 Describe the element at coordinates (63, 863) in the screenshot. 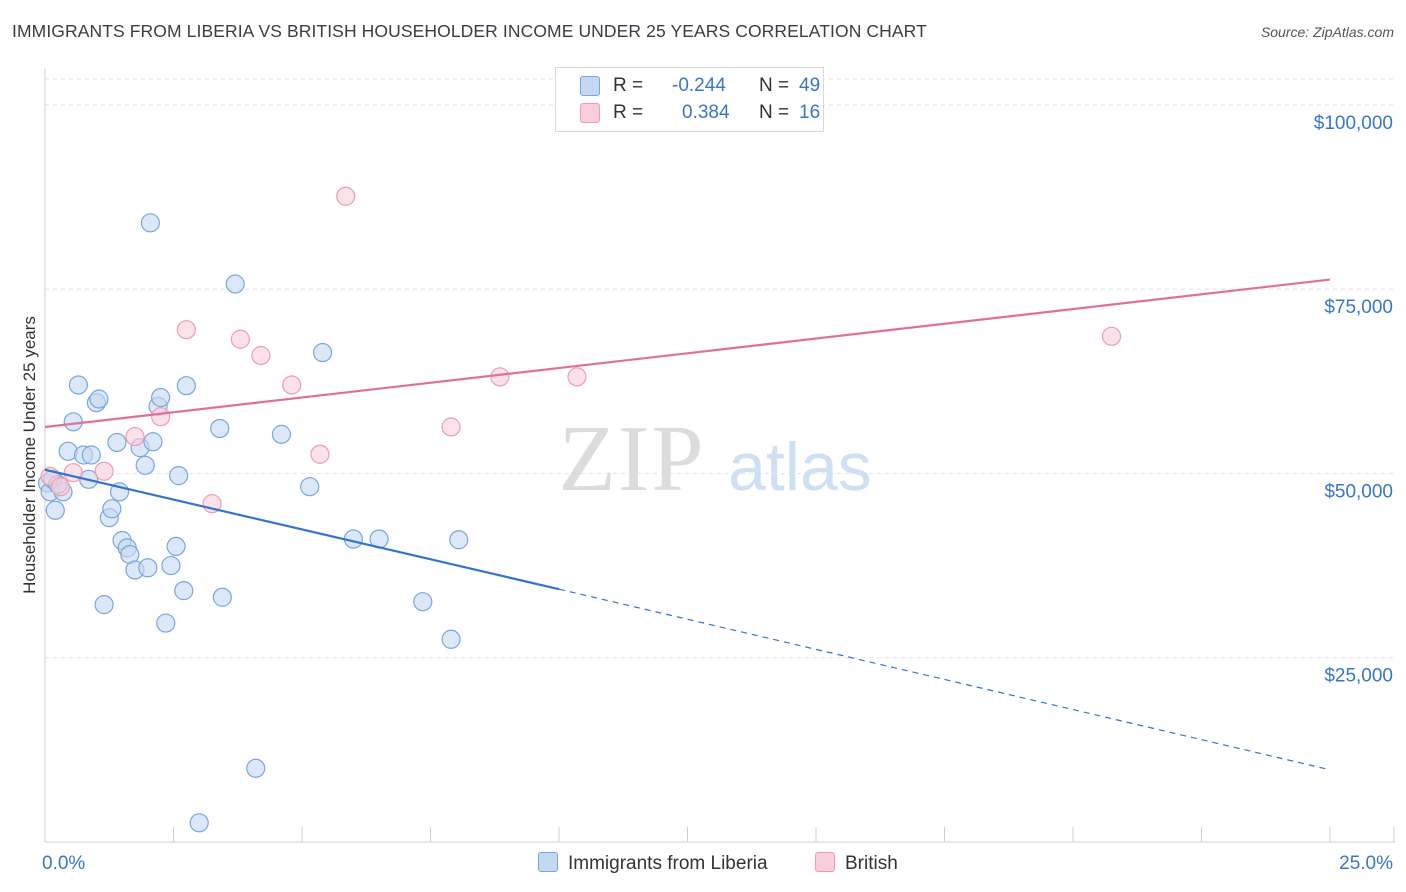

I see `x-tick-label: 0.0%` at that location.